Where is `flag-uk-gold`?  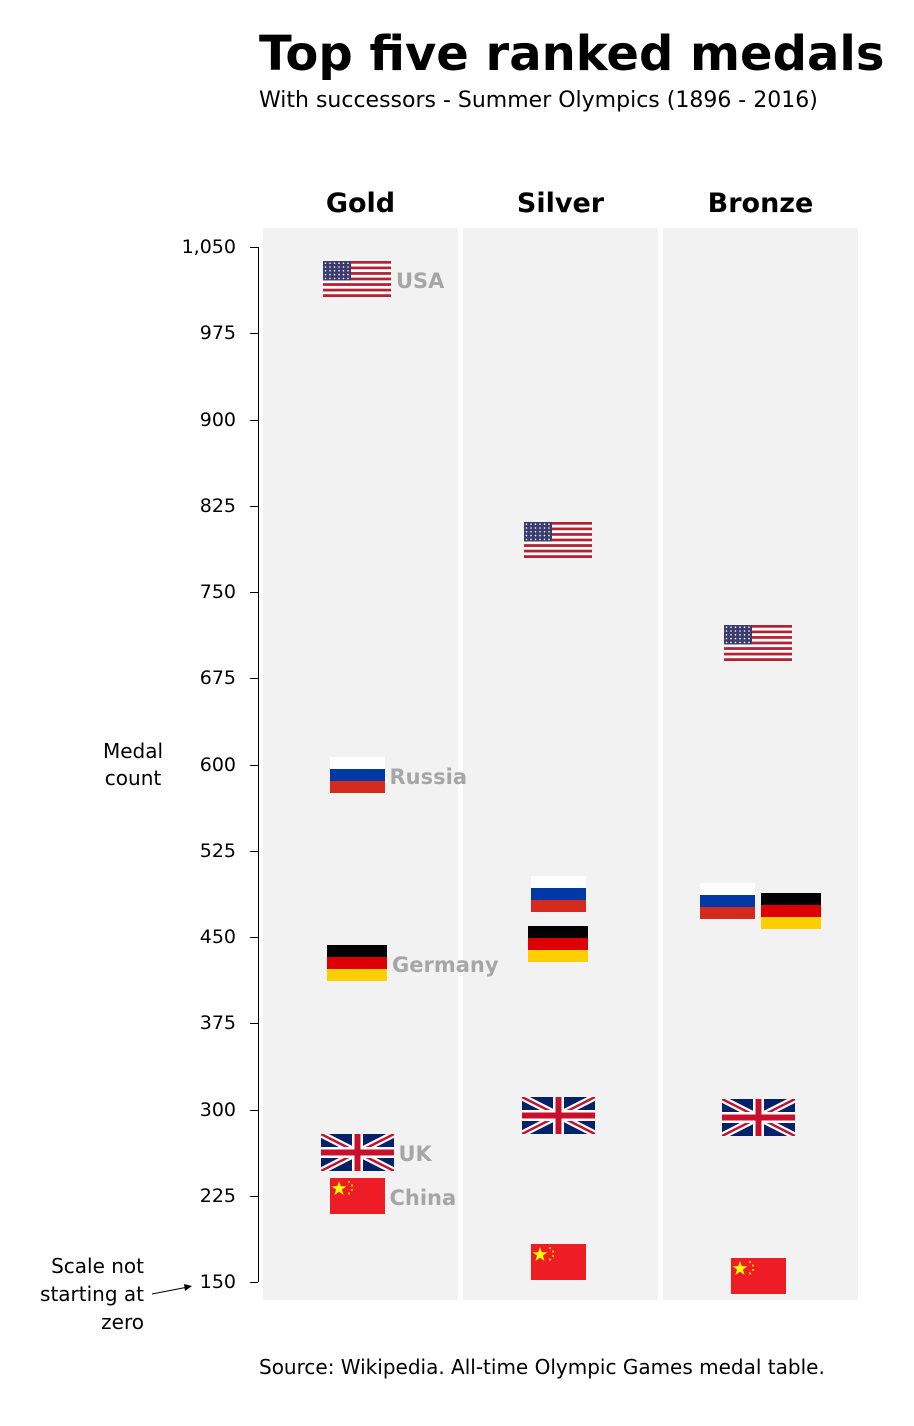
flag-uk-gold is located at coordinates (357, 1152).